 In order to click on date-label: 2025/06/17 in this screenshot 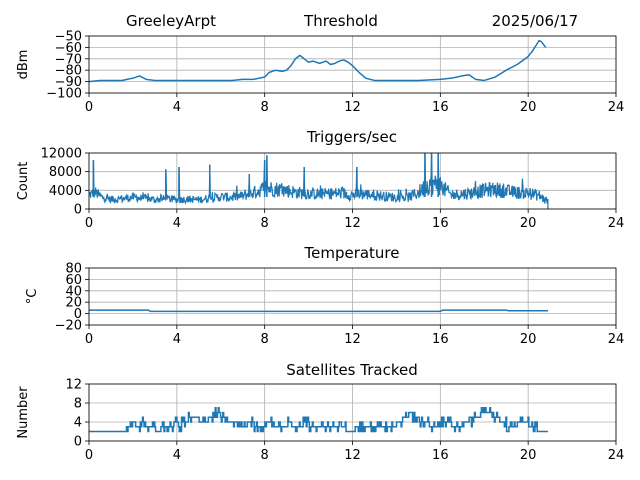, I will do `click(535, 21)`.